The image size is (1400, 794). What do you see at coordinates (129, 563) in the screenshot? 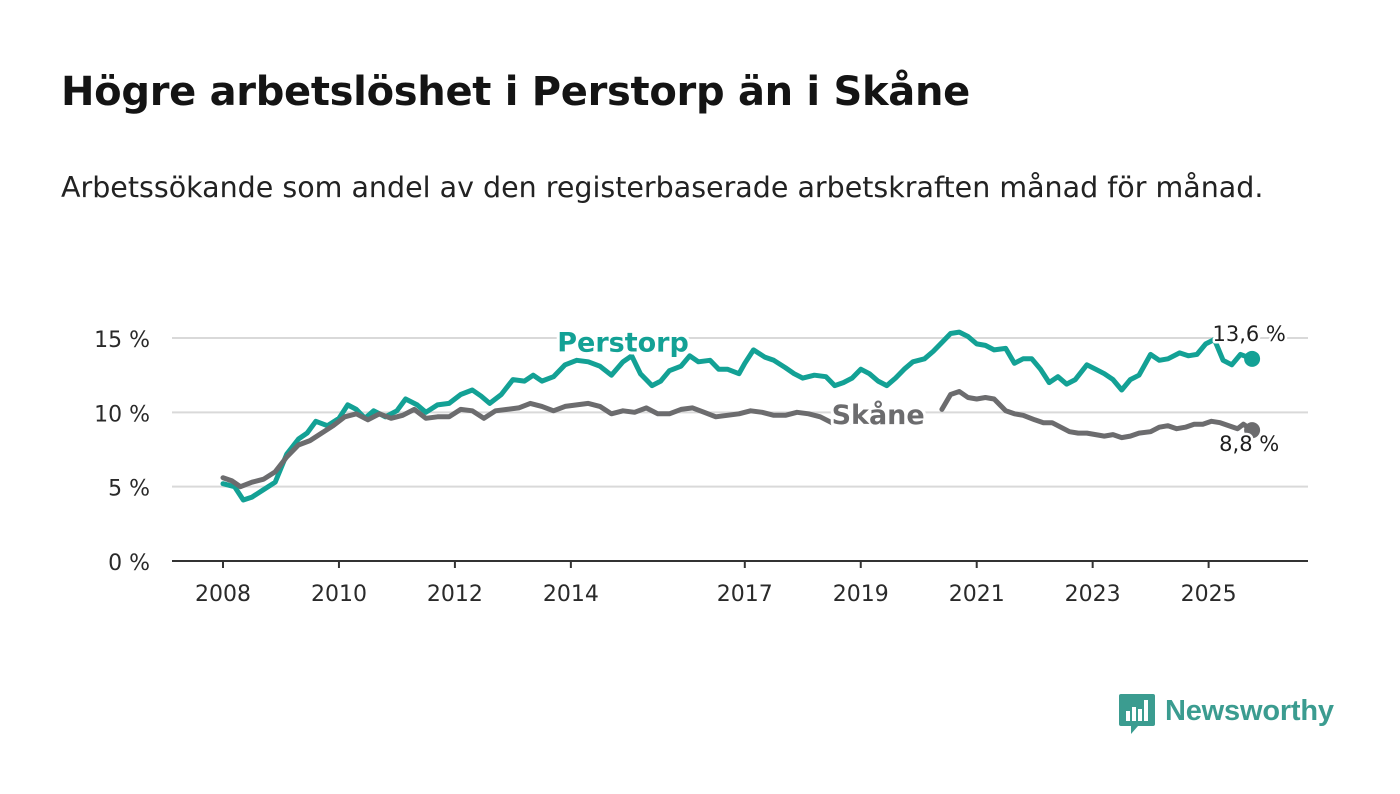
I see `y-tick-label: 0 %` at bounding box center [129, 563].